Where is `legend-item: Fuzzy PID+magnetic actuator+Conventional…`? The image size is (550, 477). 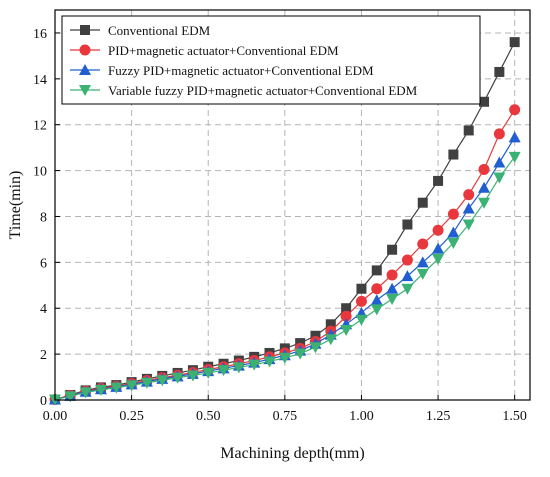
legend-item: Fuzzy PID+magnetic actuator+Conventional… is located at coordinates (222, 70).